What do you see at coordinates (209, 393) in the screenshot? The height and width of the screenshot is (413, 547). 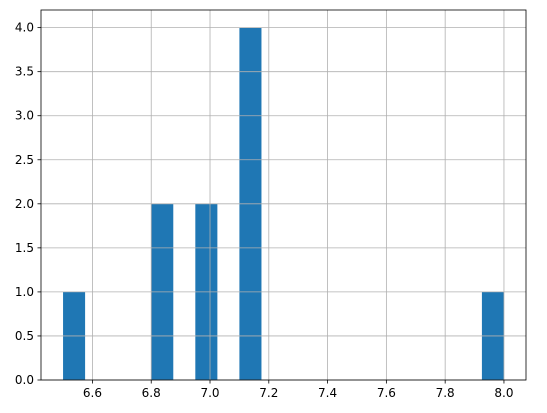 I see `x-tick-label-2: 7.0` at bounding box center [209, 393].